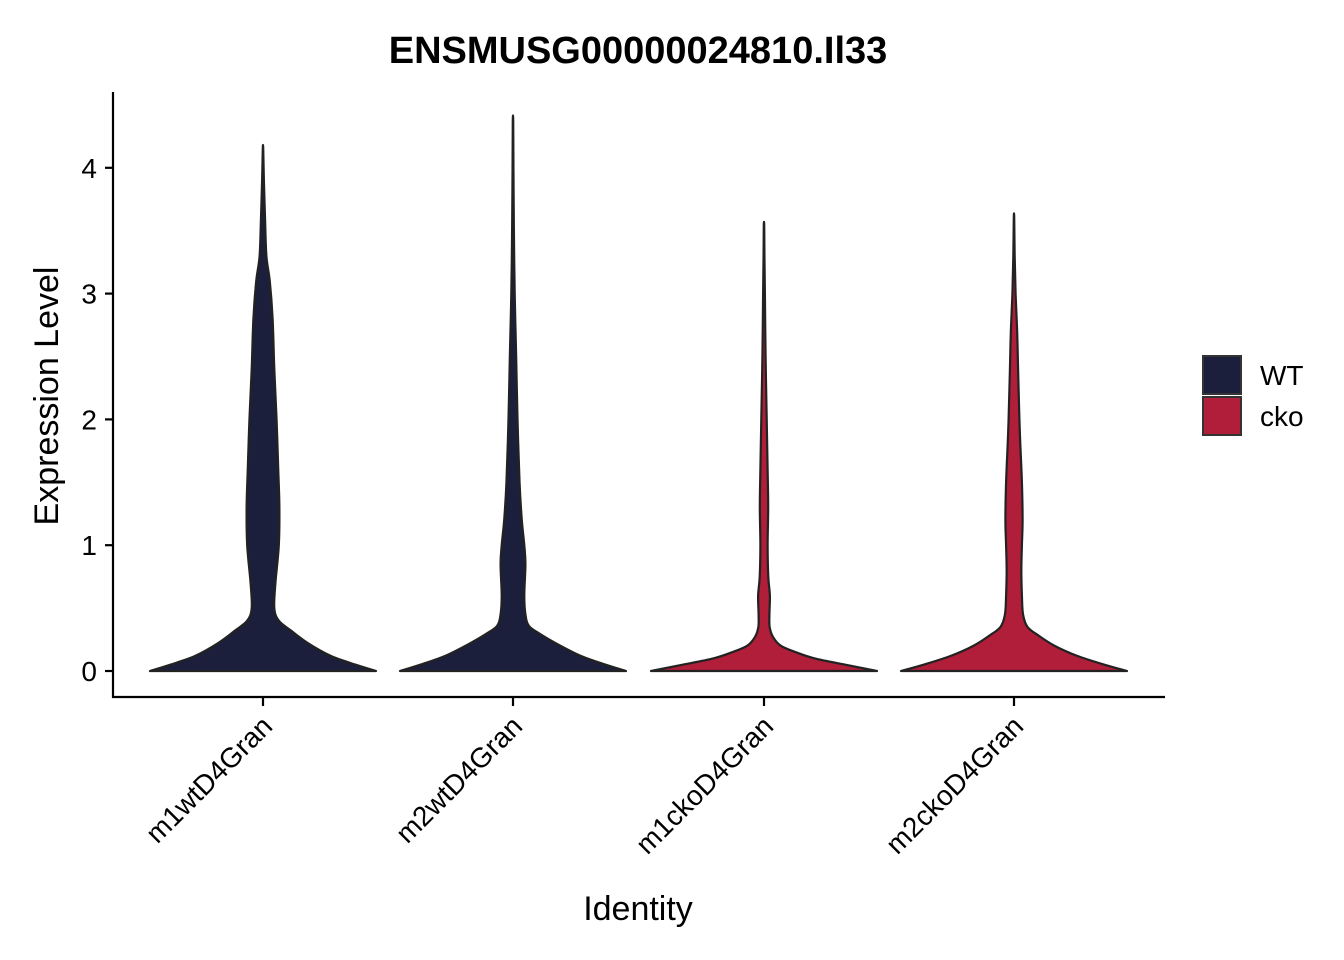 This screenshot has height=960, width=1344. I want to click on legend-swatch-cko, so click(1222, 416).